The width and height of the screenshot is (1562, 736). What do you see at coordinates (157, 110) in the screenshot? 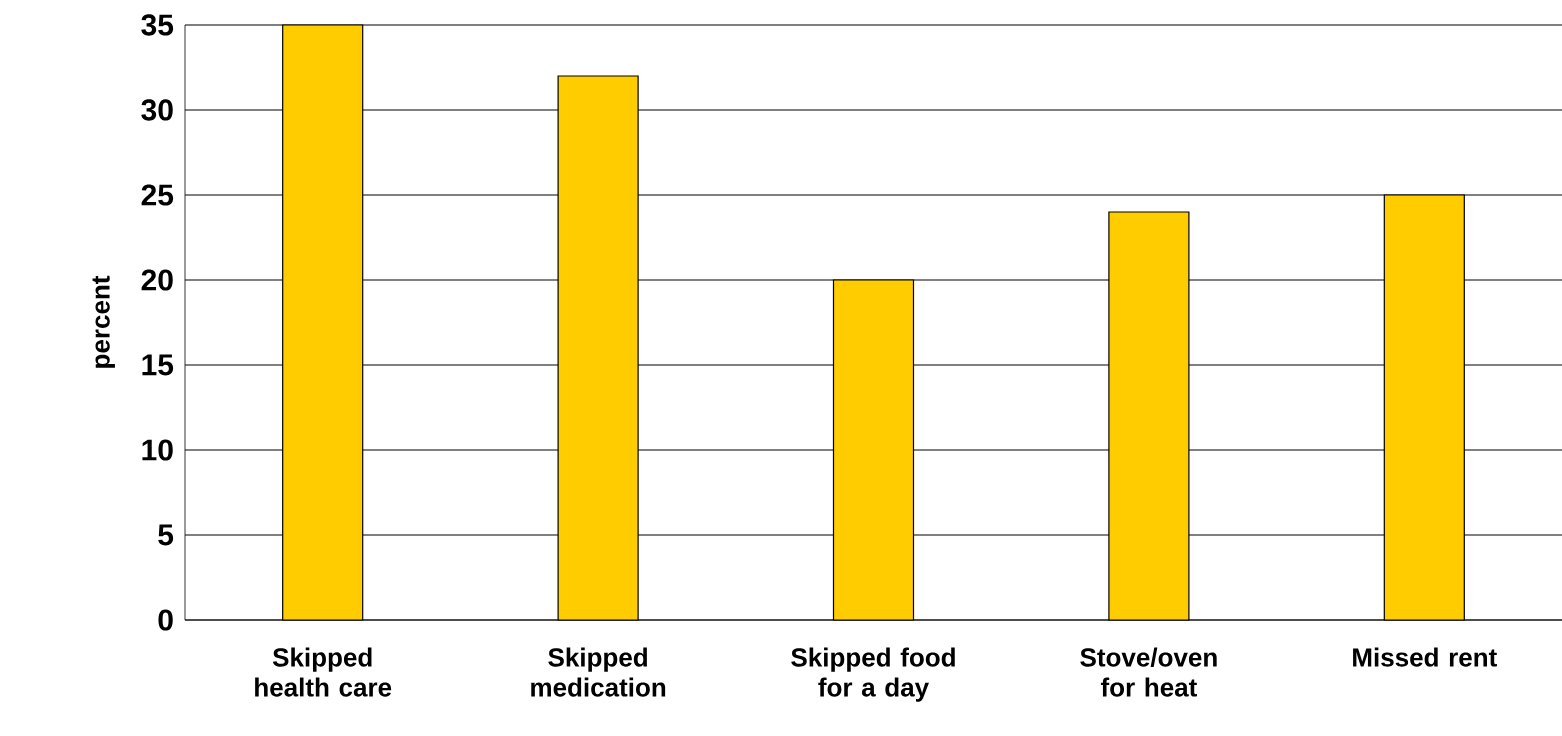
I see `y-tick-label: 30` at bounding box center [157, 110].